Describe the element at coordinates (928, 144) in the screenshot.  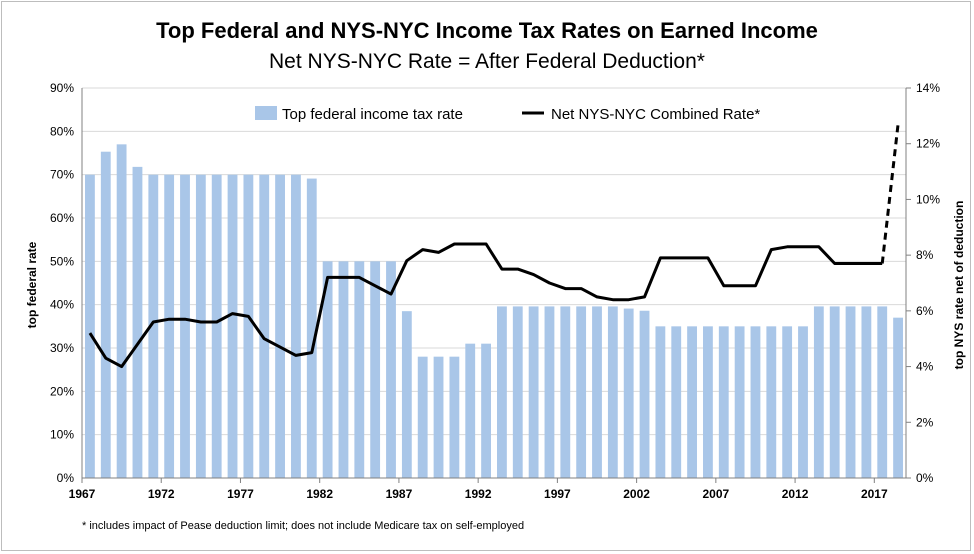
I see `y-right-tick-label: 12%` at that location.